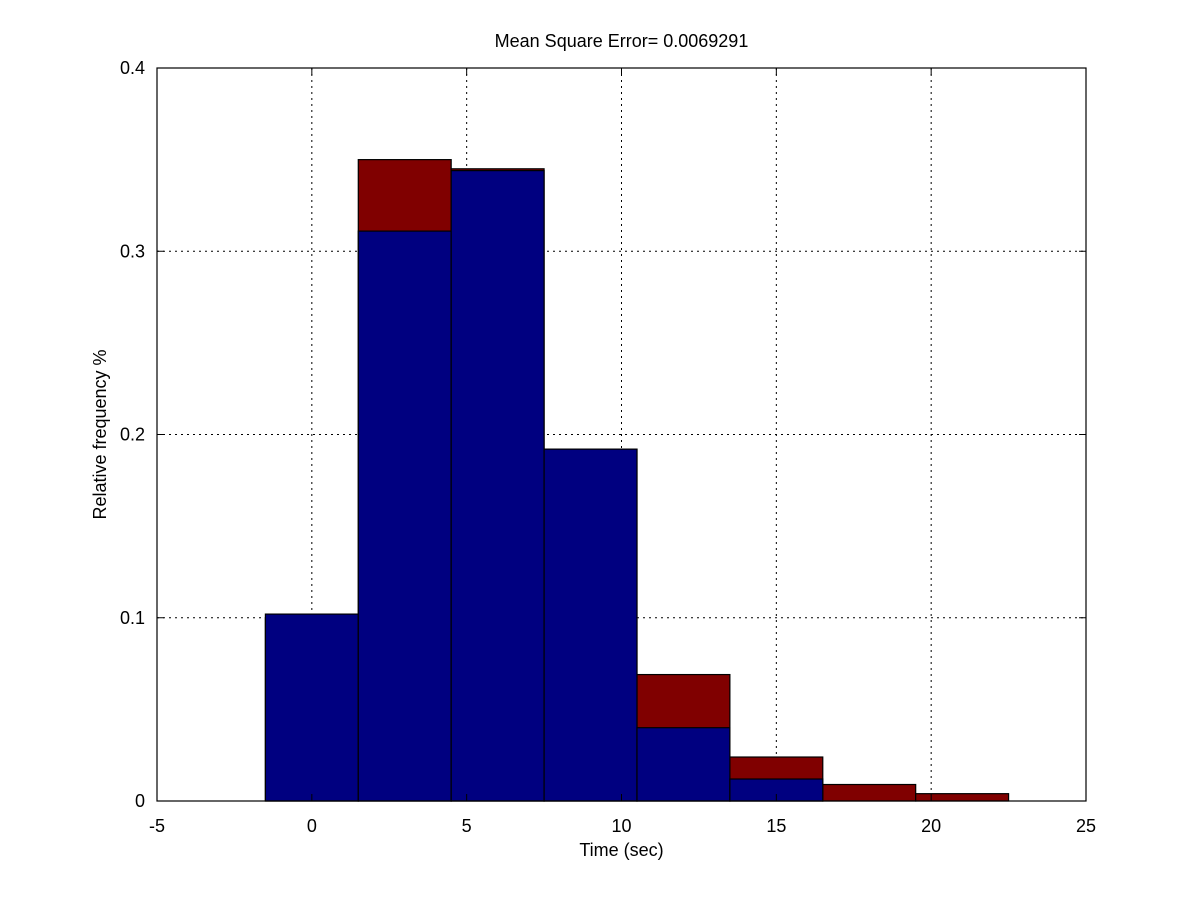 This screenshot has height=900, width=1200. I want to click on x-axis-tick-labels: -5 0 5 10 15 20 25, so click(622, 826).